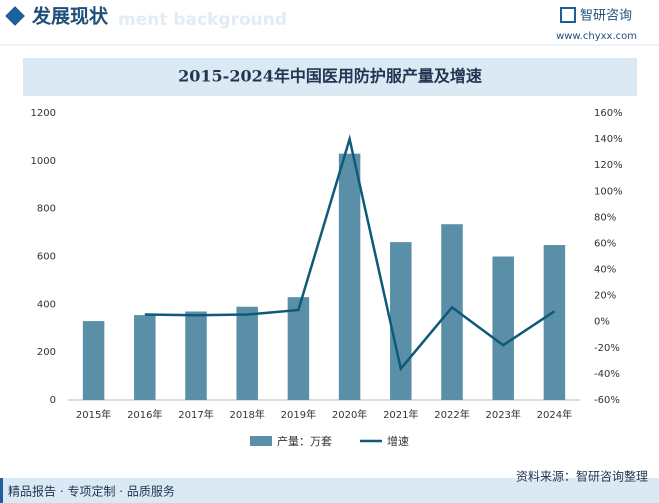 The width and height of the screenshot is (659, 503). I want to click on y-tick-label: 0, so click(53, 400).